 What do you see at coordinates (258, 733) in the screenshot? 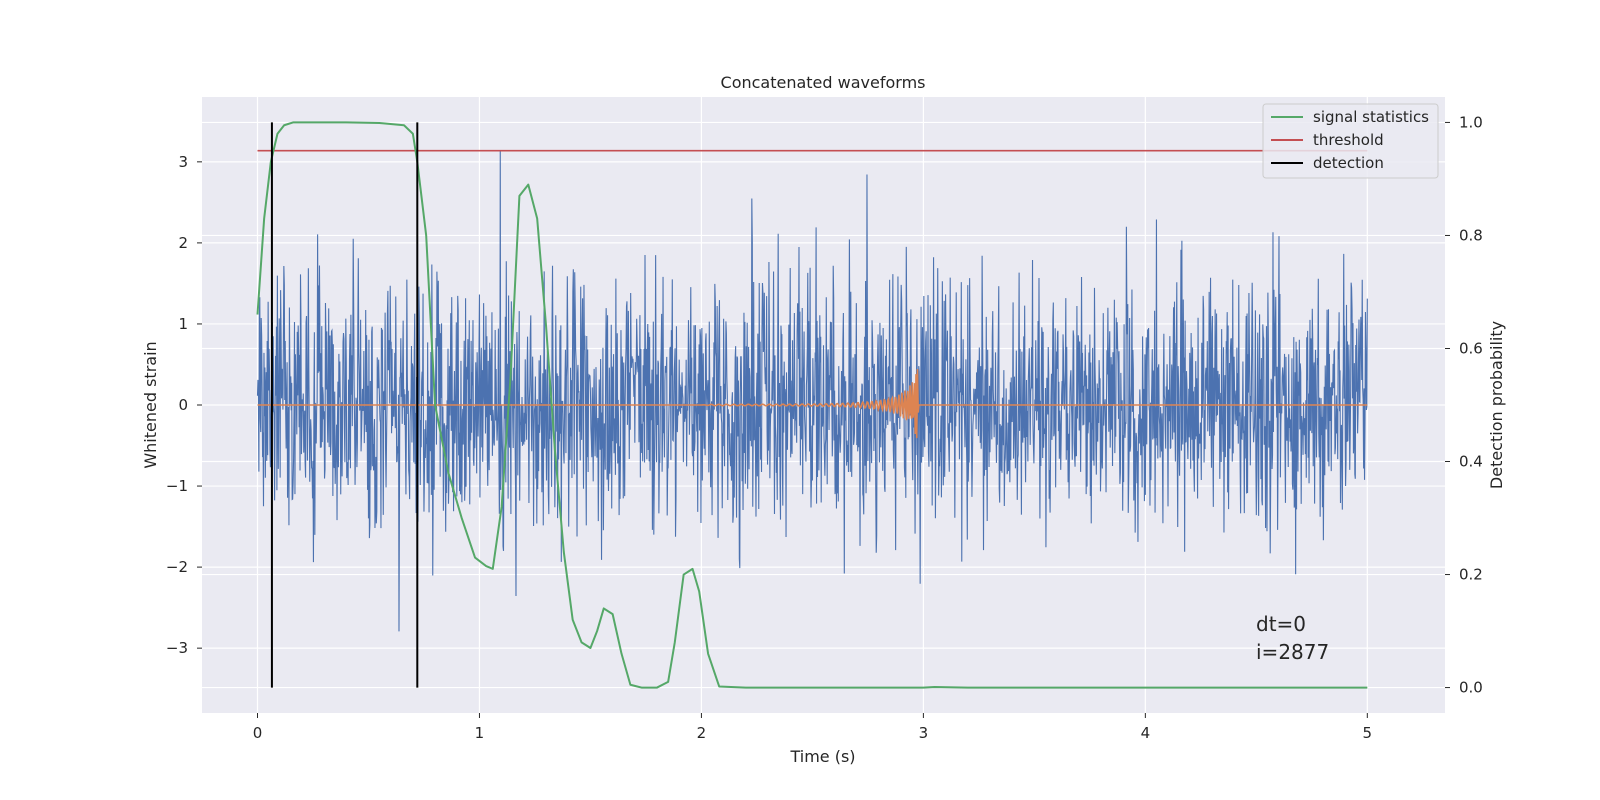
I see `x-tick-label: 0` at bounding box center [258, 733].